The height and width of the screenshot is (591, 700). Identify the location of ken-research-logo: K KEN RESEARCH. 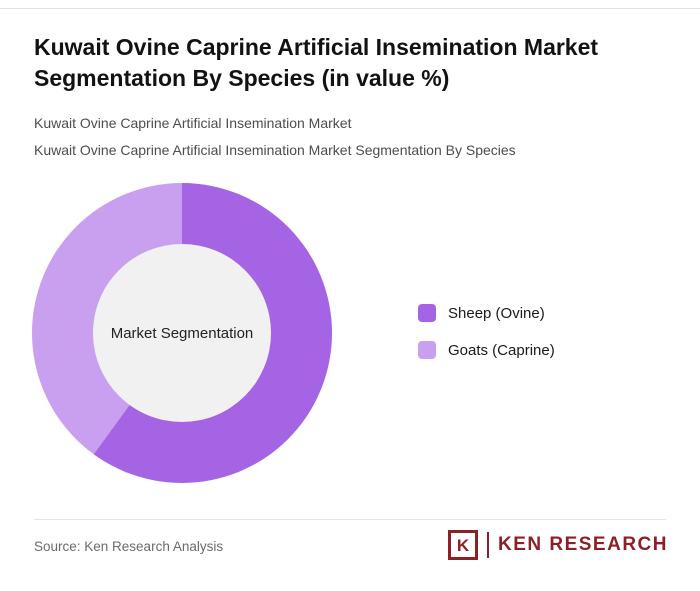
(557, 545).